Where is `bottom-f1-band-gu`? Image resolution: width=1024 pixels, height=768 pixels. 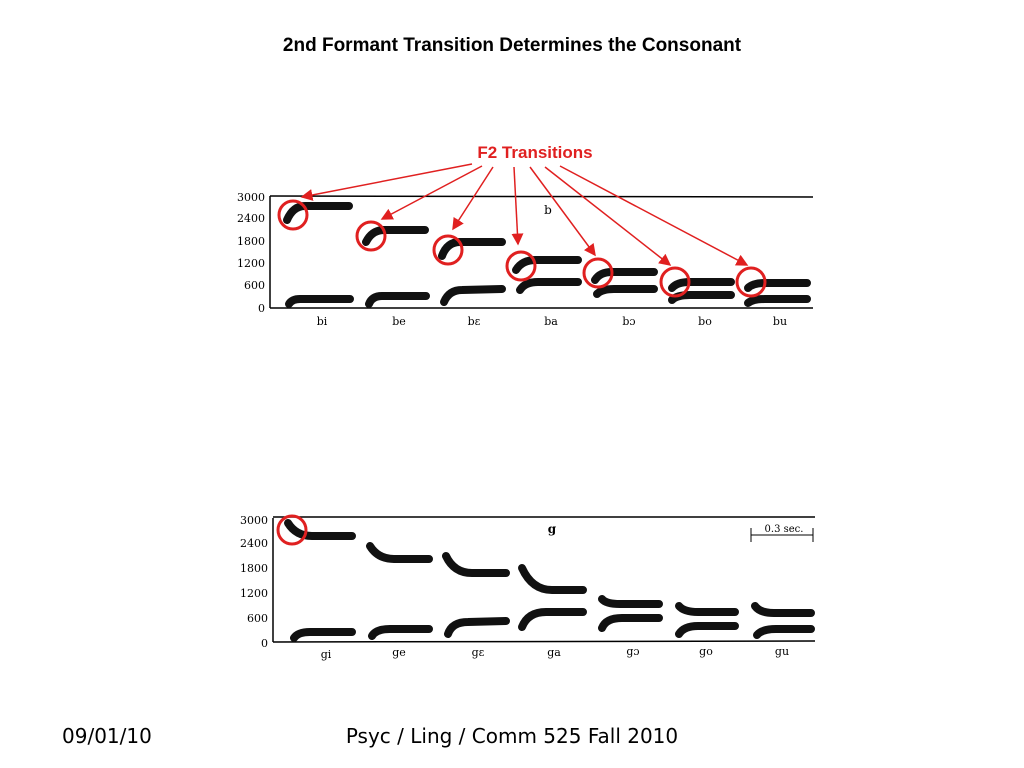 bottom-f1-band-gu is located at coordinates (784, 632).